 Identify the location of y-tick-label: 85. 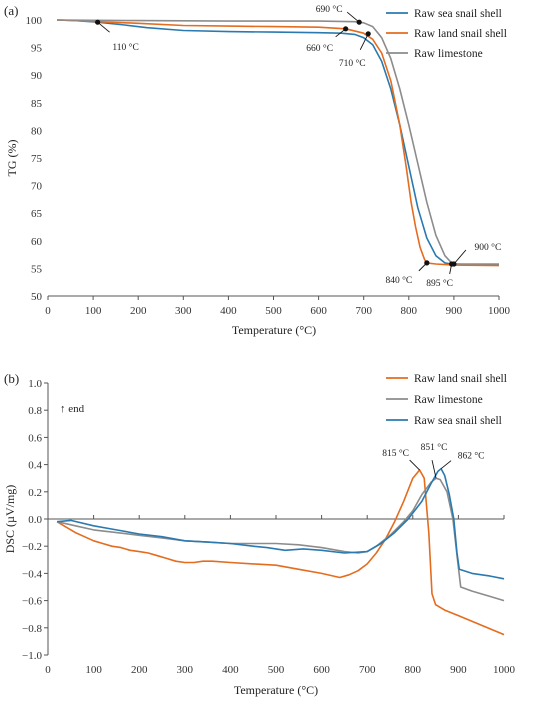
(37, 104).